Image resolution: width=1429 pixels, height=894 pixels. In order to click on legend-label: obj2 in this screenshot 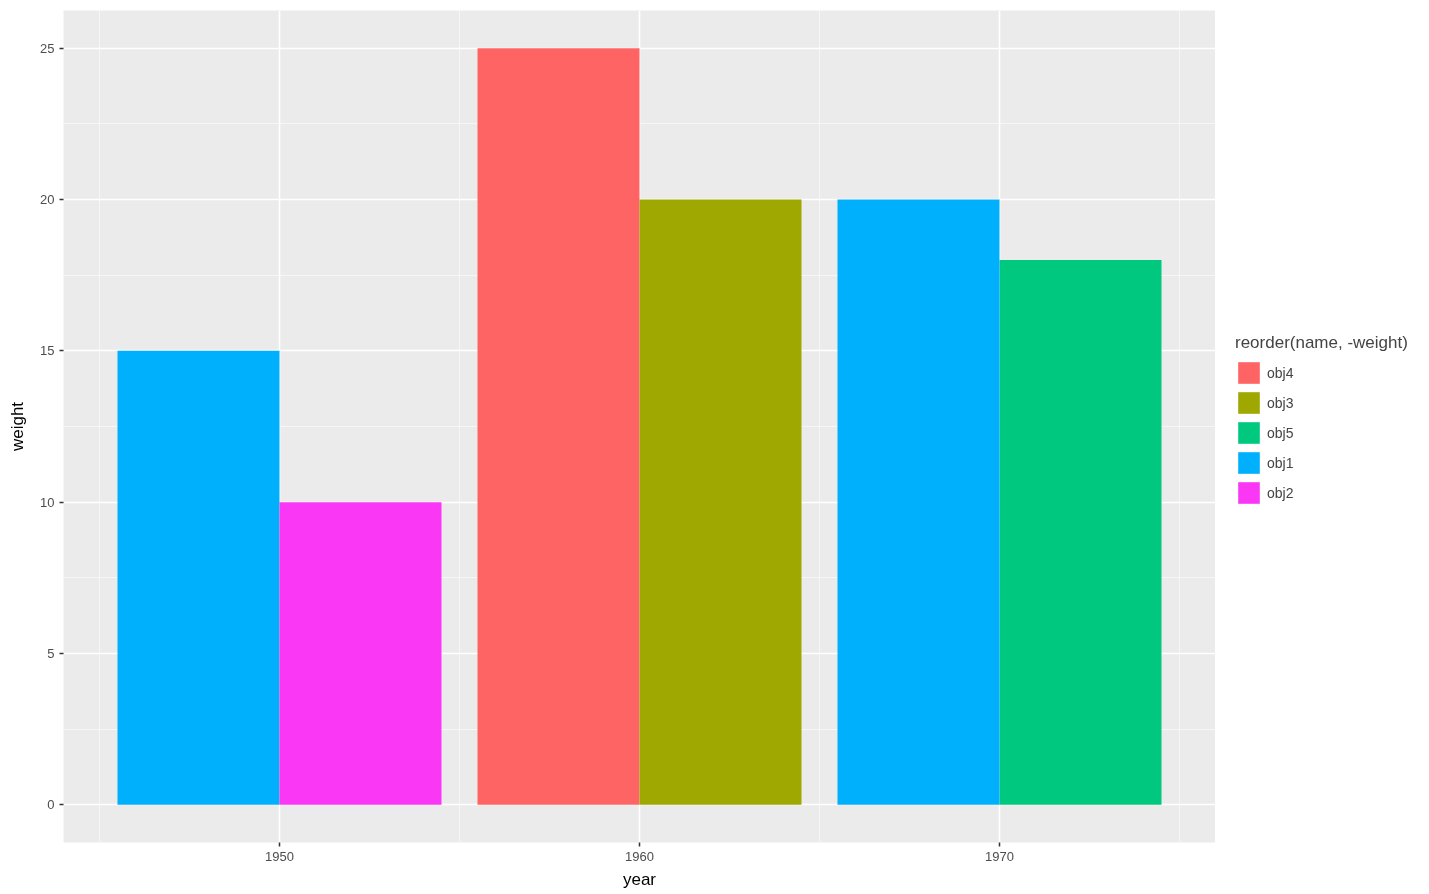, I will do `click(1280, 492)`.